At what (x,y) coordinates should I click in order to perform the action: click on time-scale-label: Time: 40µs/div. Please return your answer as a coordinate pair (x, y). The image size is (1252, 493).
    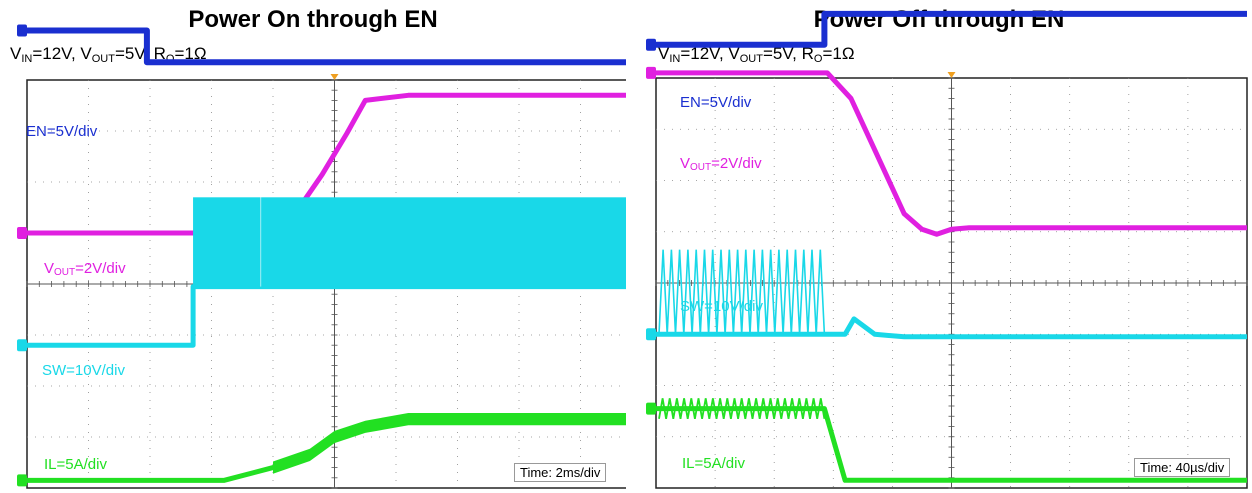
    Looking at the image, I should click on (1182, 467).